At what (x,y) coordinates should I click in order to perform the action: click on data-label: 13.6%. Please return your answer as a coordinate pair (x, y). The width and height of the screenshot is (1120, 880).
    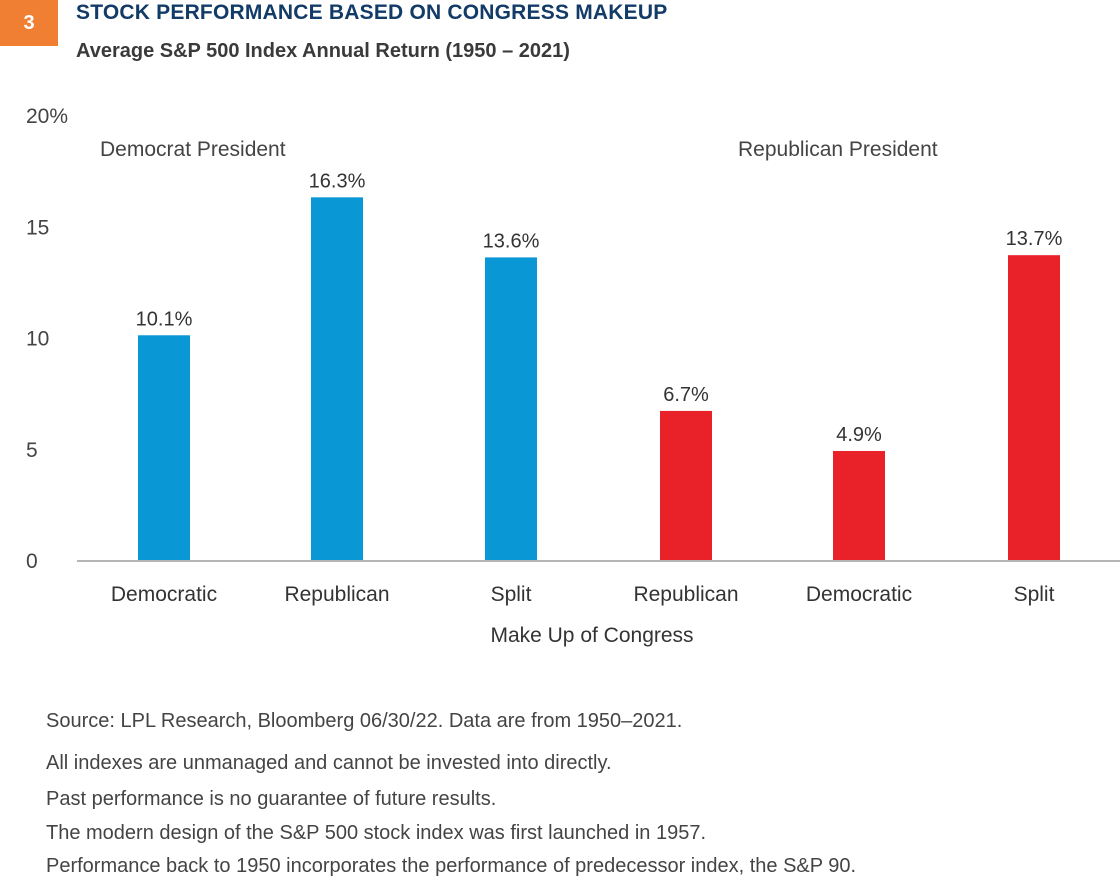
    Looking at the image, I should click on (511, 241).